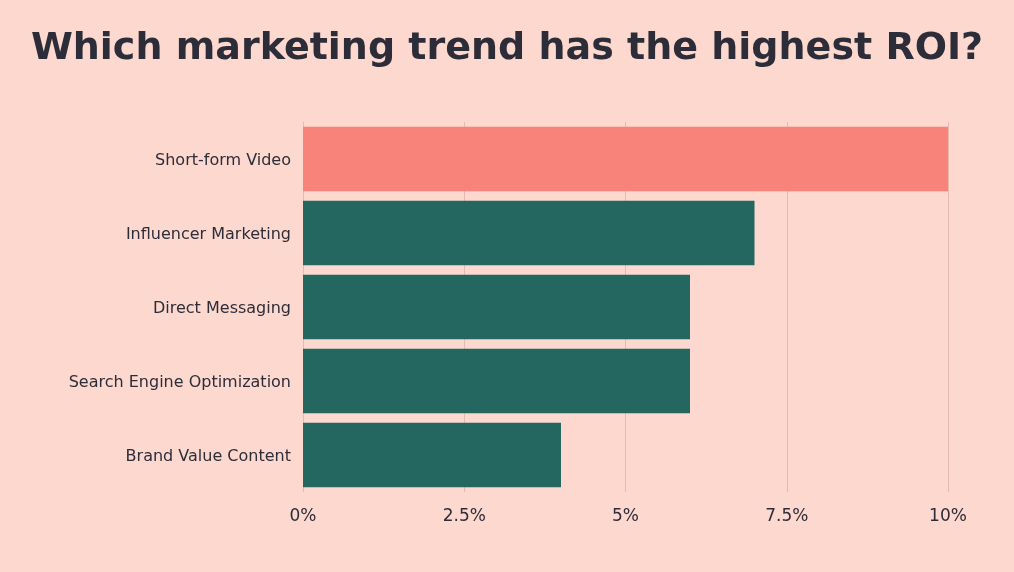 This screenshot has height=572, width=1014. What do you see at coordinates (208, 455) in the screenshot?
I see `y-tick-label: Brand Value Content` at bounding box center [208, 455].